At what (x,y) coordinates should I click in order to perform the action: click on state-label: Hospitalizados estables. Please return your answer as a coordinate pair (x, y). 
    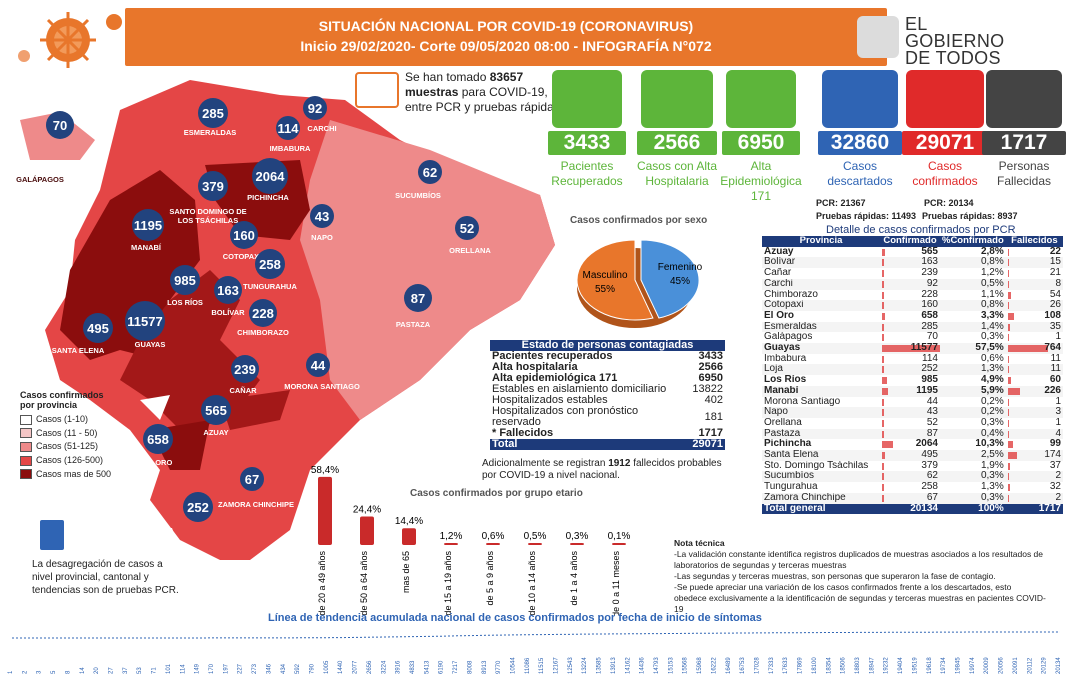
    Looking at the image, I should click on (550, 400).